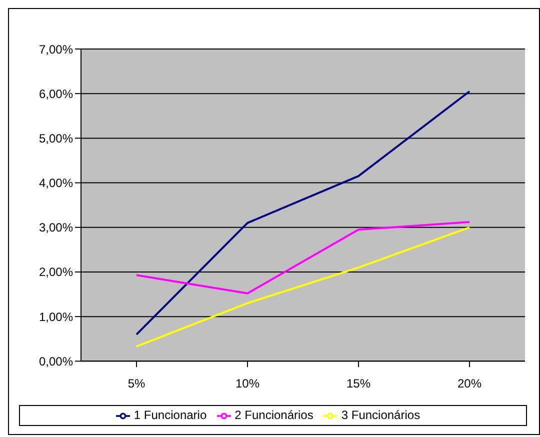 The height and width of the screenshot is (437, 540). What do you see at coordinates (303, 257) in the screenshot?
I see `line-series` at bounding box center [303, 257].